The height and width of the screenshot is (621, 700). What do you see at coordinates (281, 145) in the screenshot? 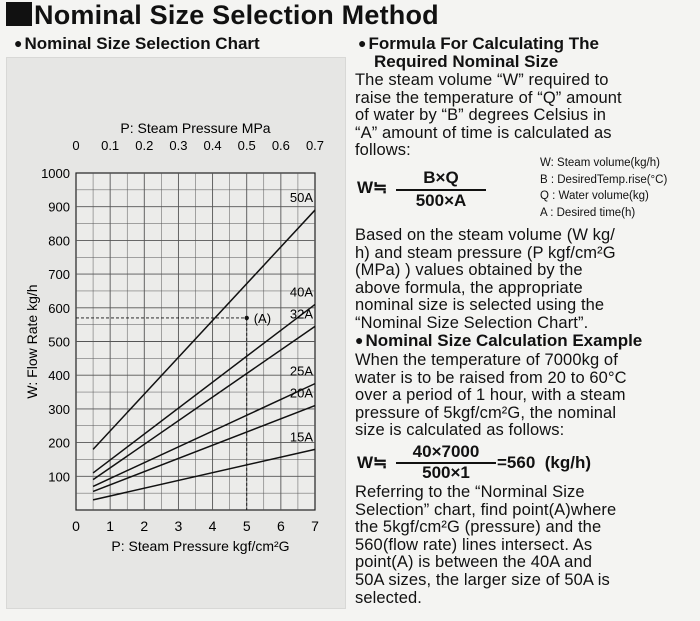
I see `top-tick-label: 0.6` at bounding box center [281, 145].